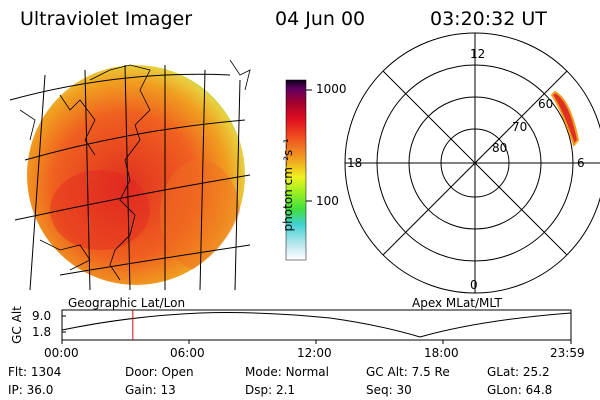 The image size is (600, 400). I want to click on info-gain: Gain: 13, so click(150, 390).